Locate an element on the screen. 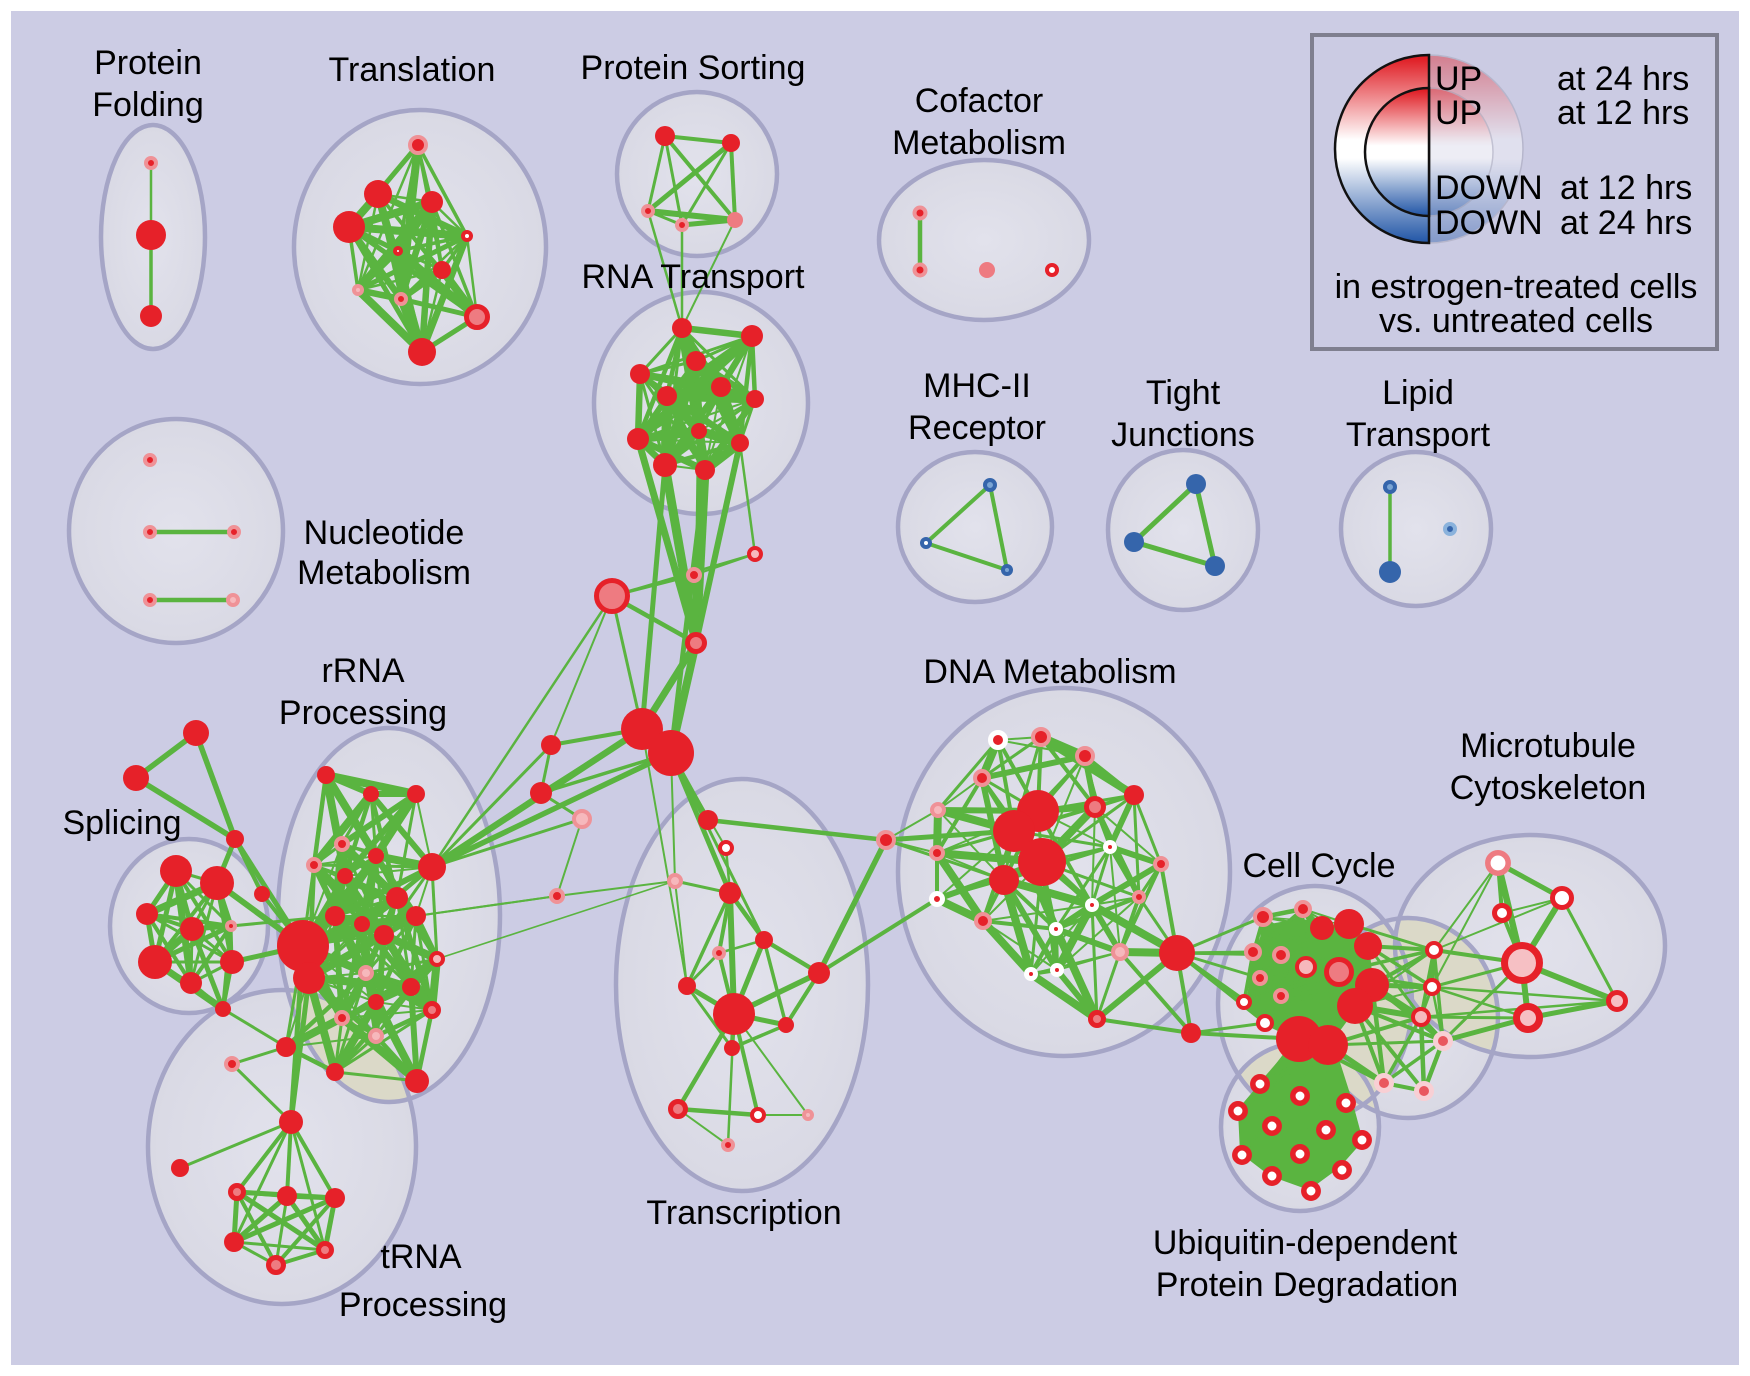 This screenshot has height=1376, width=1750. svg-text: Transcription is located at coordinates (743, 1213).